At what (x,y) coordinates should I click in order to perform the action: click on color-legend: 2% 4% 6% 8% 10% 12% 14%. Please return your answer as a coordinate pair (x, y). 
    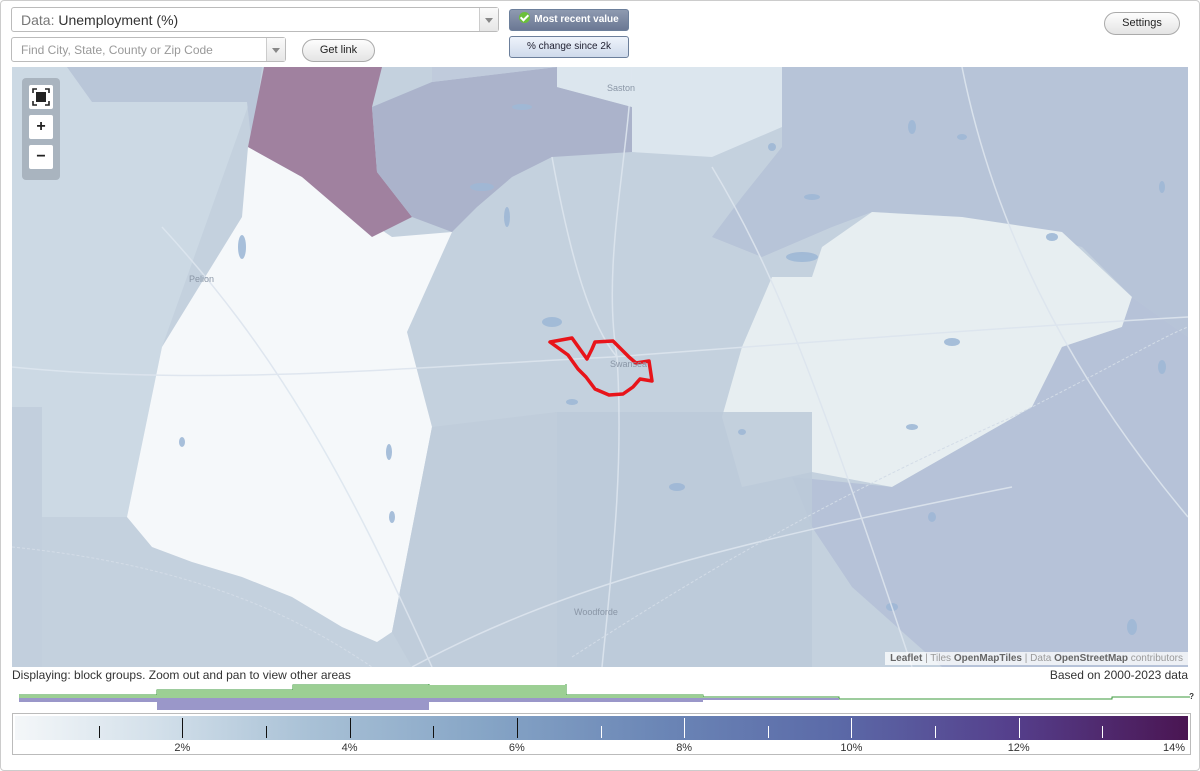
    Looking at the image, I should click on (601, 734).